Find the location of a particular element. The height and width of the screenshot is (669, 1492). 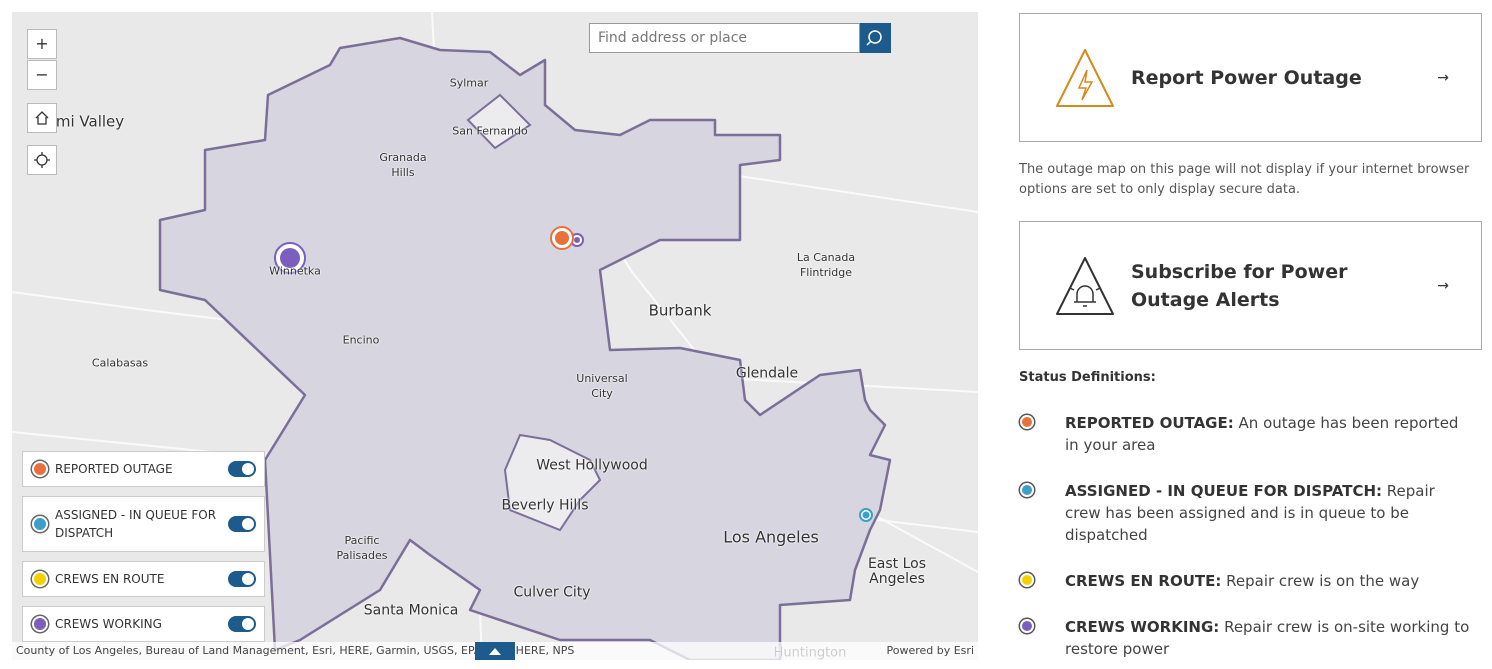

report-outage-label: Report Power Outage is located at coordinates (1246, 77).